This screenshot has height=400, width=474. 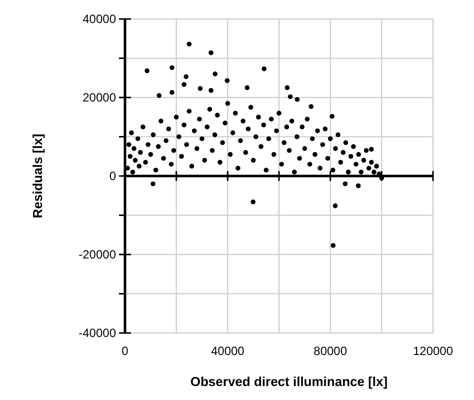 I want to click on x-tick-label: 0, so click(x=125, y=351).